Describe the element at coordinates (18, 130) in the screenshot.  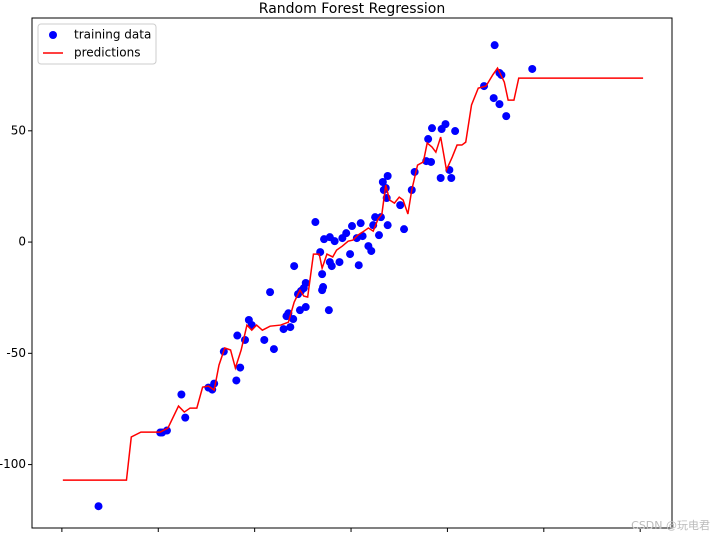
I see `y-tick-label: 50` at that location.